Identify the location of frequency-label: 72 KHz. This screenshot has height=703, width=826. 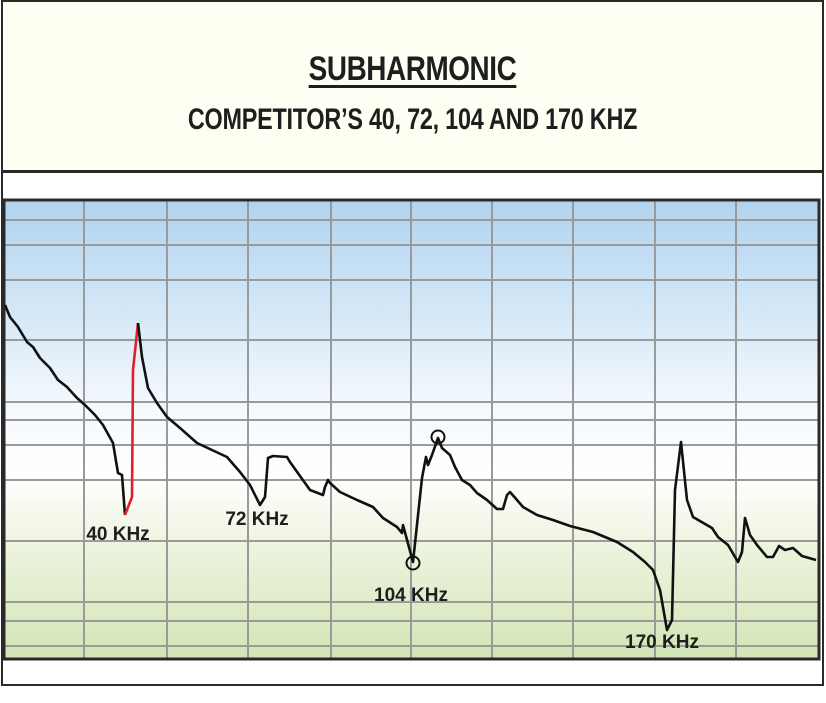
(256, 519).